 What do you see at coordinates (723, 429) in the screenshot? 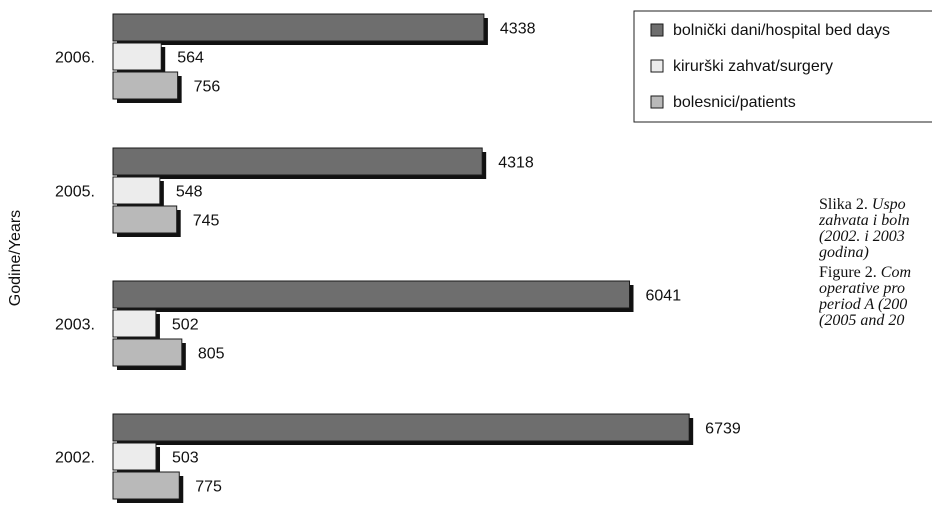
I see `data-label: 6739` at bounding box center [723, 429].